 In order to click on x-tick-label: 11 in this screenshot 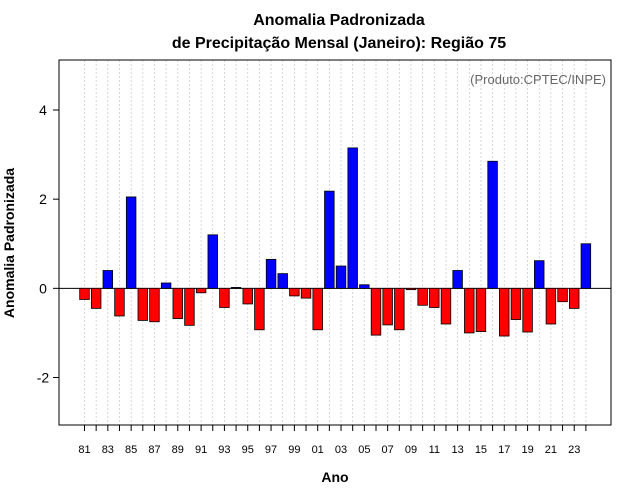, I will do `click(434, 450)`.